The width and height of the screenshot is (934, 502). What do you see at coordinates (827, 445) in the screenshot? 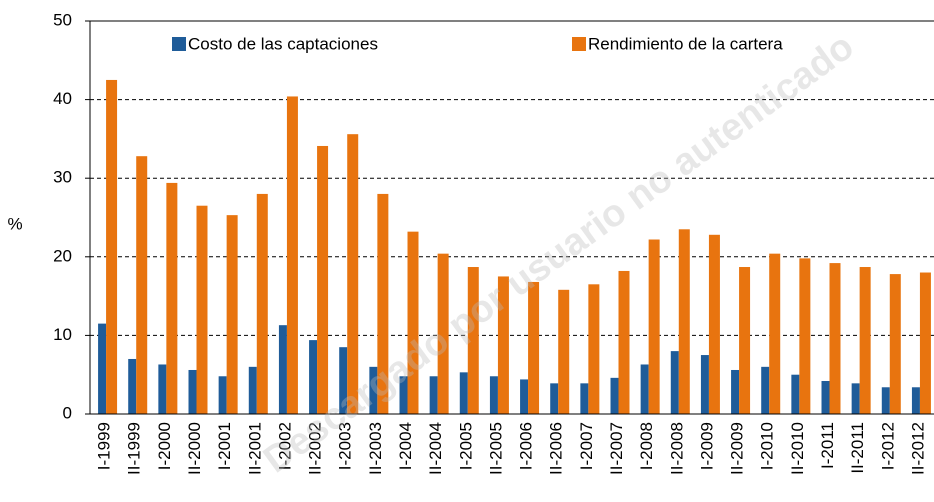
I see `x-tick-label: I-2011` at bounding box center [827, 445].